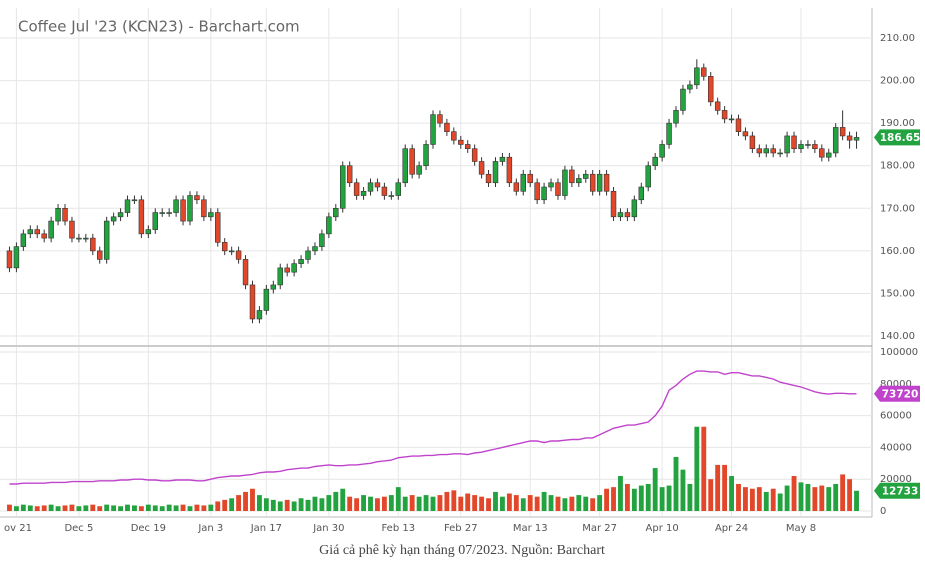  Describe the element at coordinates (159, 27) in the screenshot. I see `chart-title: Coffee Jul '23 (KCN23) - Barchart.com` at that location.